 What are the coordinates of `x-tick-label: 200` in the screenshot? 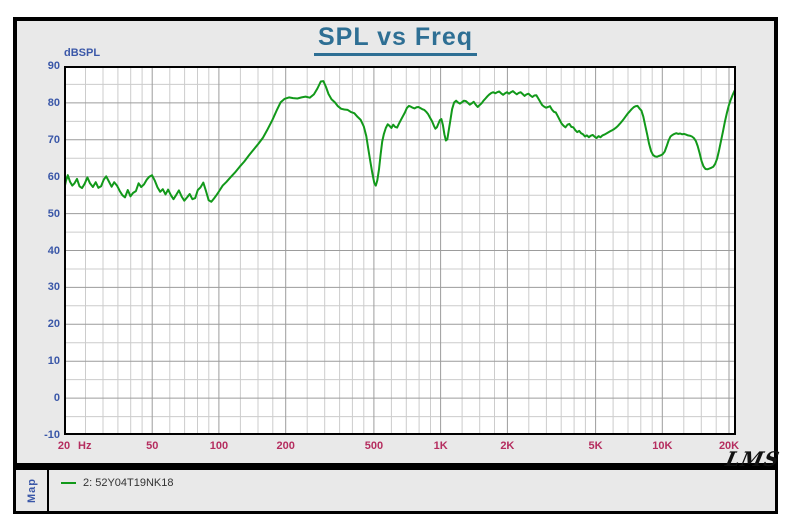 It's located at (285, 446).